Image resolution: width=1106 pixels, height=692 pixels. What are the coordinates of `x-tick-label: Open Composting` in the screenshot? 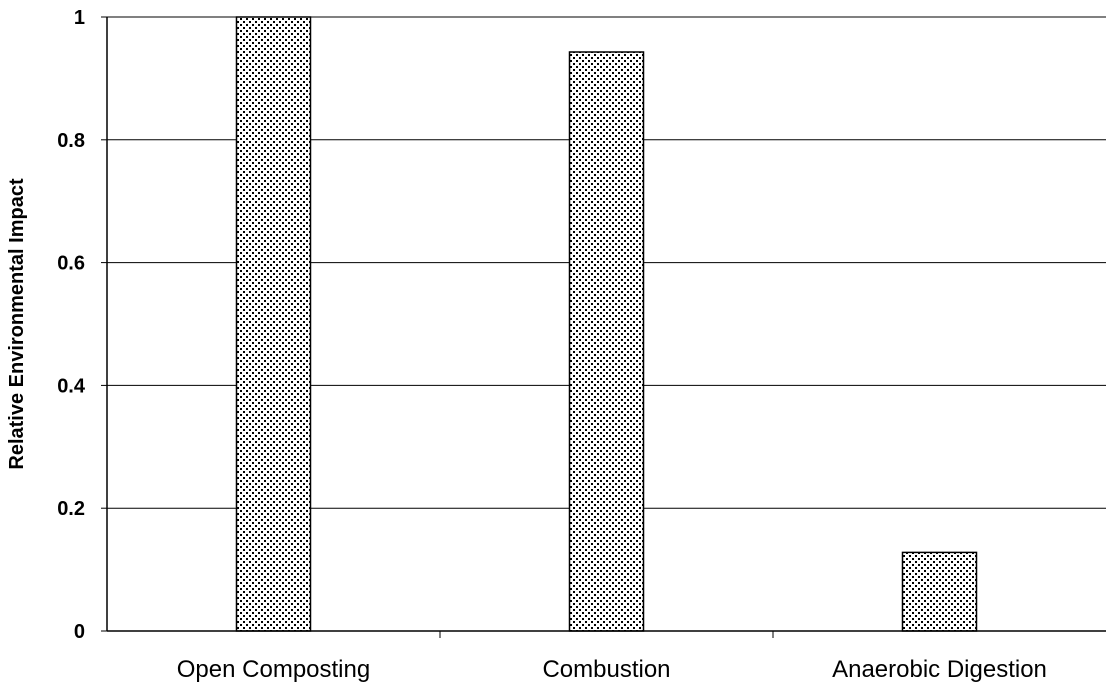 It's located at (273, 669).